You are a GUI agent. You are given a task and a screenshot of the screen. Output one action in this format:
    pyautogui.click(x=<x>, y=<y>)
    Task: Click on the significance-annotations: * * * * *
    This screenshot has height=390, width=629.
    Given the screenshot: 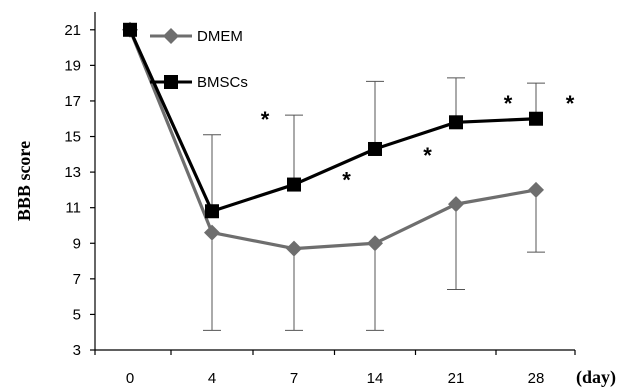 What is the action you would take?
    pyautogui.click(x=418, y=141)
    